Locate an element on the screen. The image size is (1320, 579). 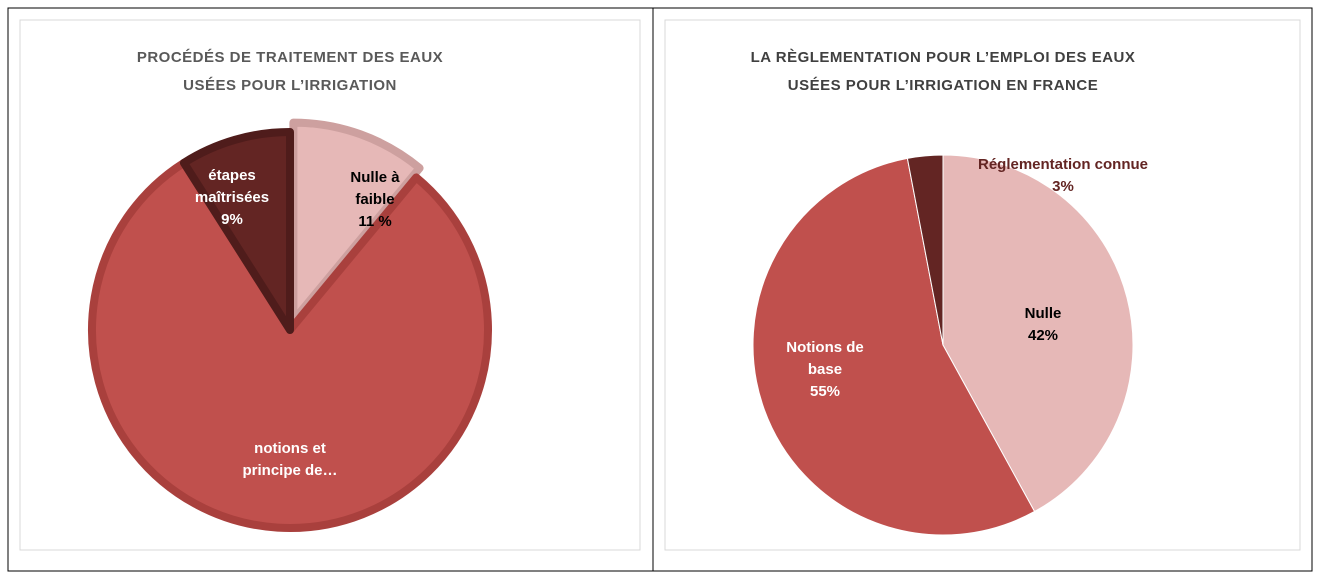
value-label: 3% is located at coordinates (1063, 186).